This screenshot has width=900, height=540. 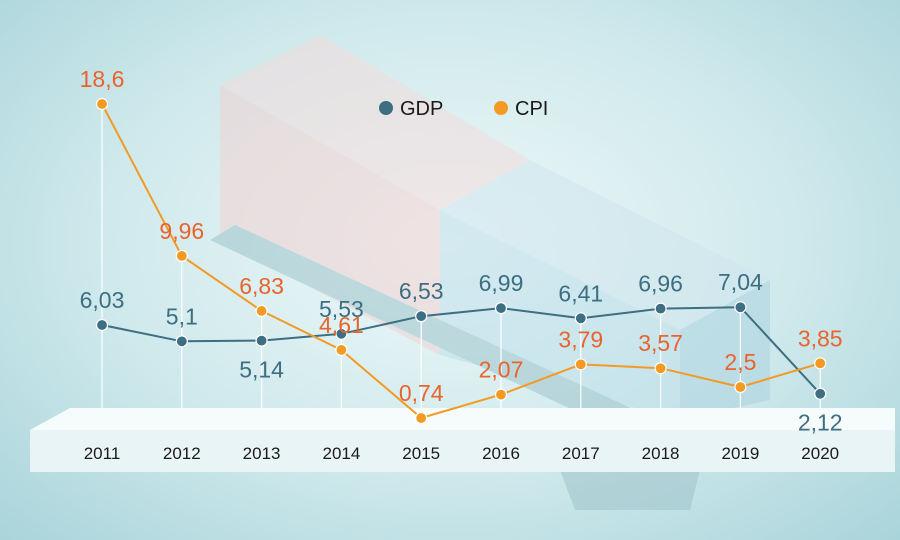 I want to click on container-roof-right, so click(x=605, y=245).